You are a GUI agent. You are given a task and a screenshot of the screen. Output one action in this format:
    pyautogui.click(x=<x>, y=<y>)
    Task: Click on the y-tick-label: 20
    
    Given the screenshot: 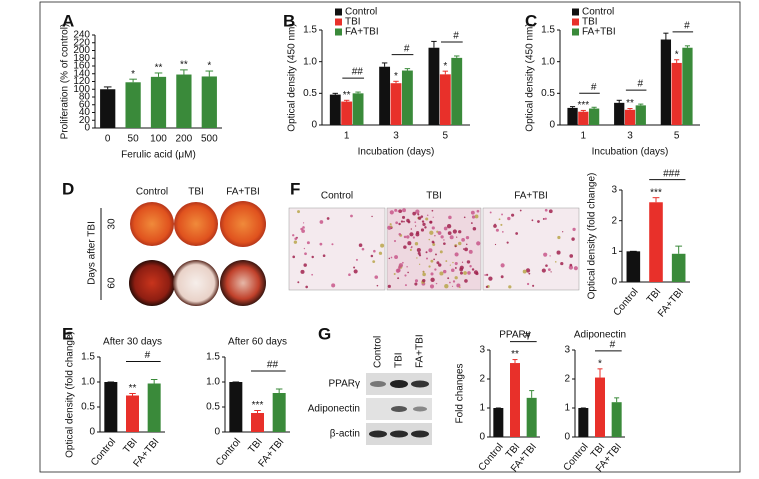 What is the action you would take?
    pyautogui.click(x=85, y=120)
    